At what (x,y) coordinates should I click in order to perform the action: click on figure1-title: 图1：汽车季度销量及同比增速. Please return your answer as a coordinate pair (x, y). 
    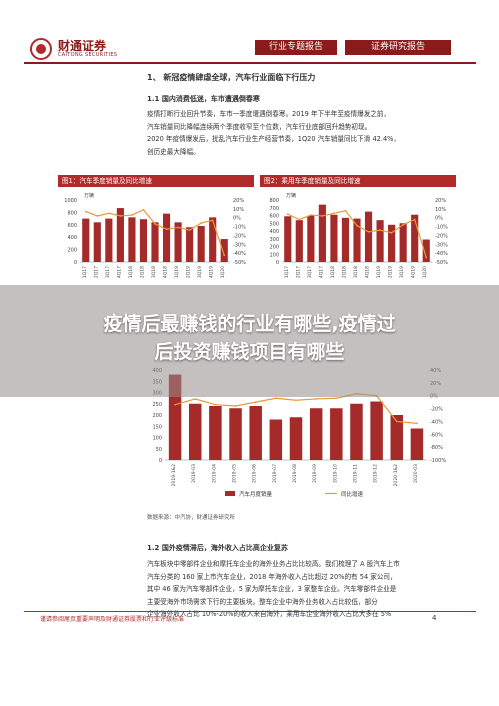
    Looking at the image, I should click on (156, 181).